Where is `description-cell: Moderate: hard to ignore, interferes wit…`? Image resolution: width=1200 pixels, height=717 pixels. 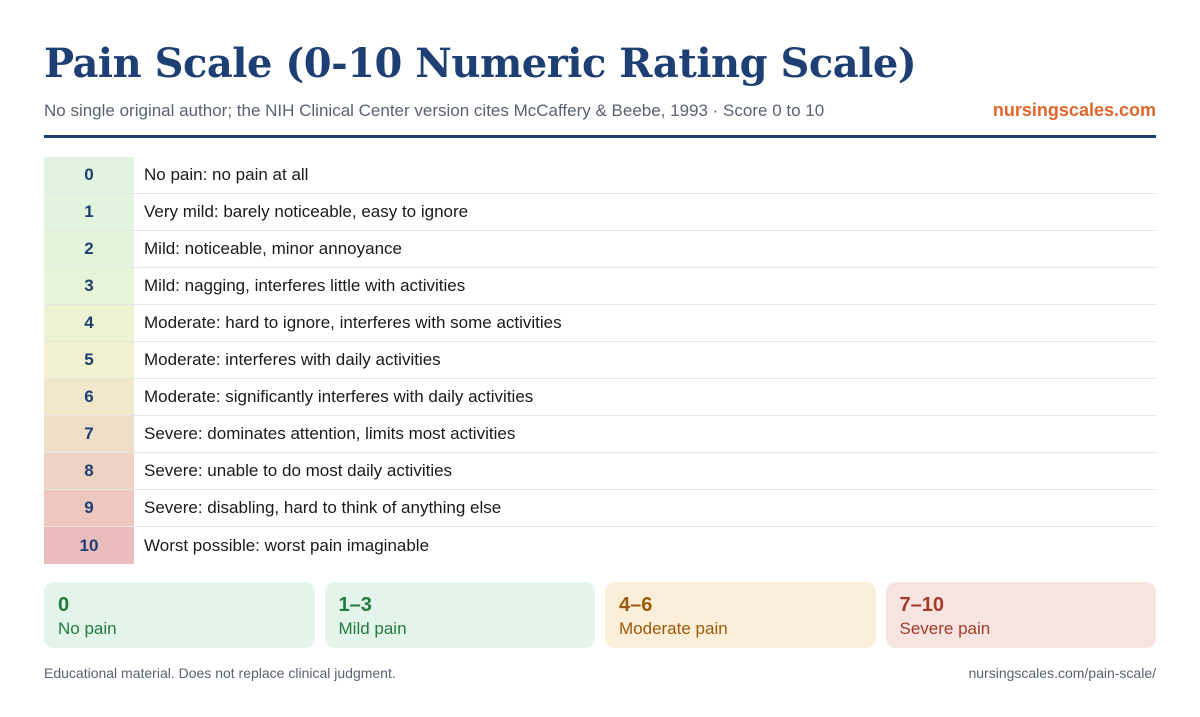 description-cell: Moderate: hard to ignore, interferes wit… is located at coordinates (353, 322).